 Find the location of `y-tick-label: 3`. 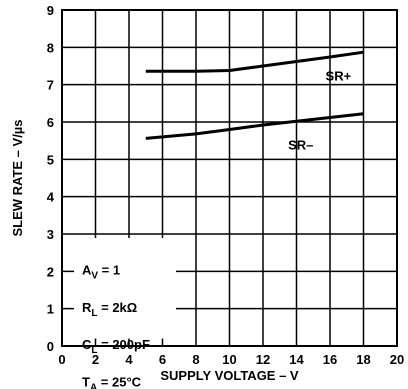

y-tick-label: 3 is located at coordinates (50, 234).